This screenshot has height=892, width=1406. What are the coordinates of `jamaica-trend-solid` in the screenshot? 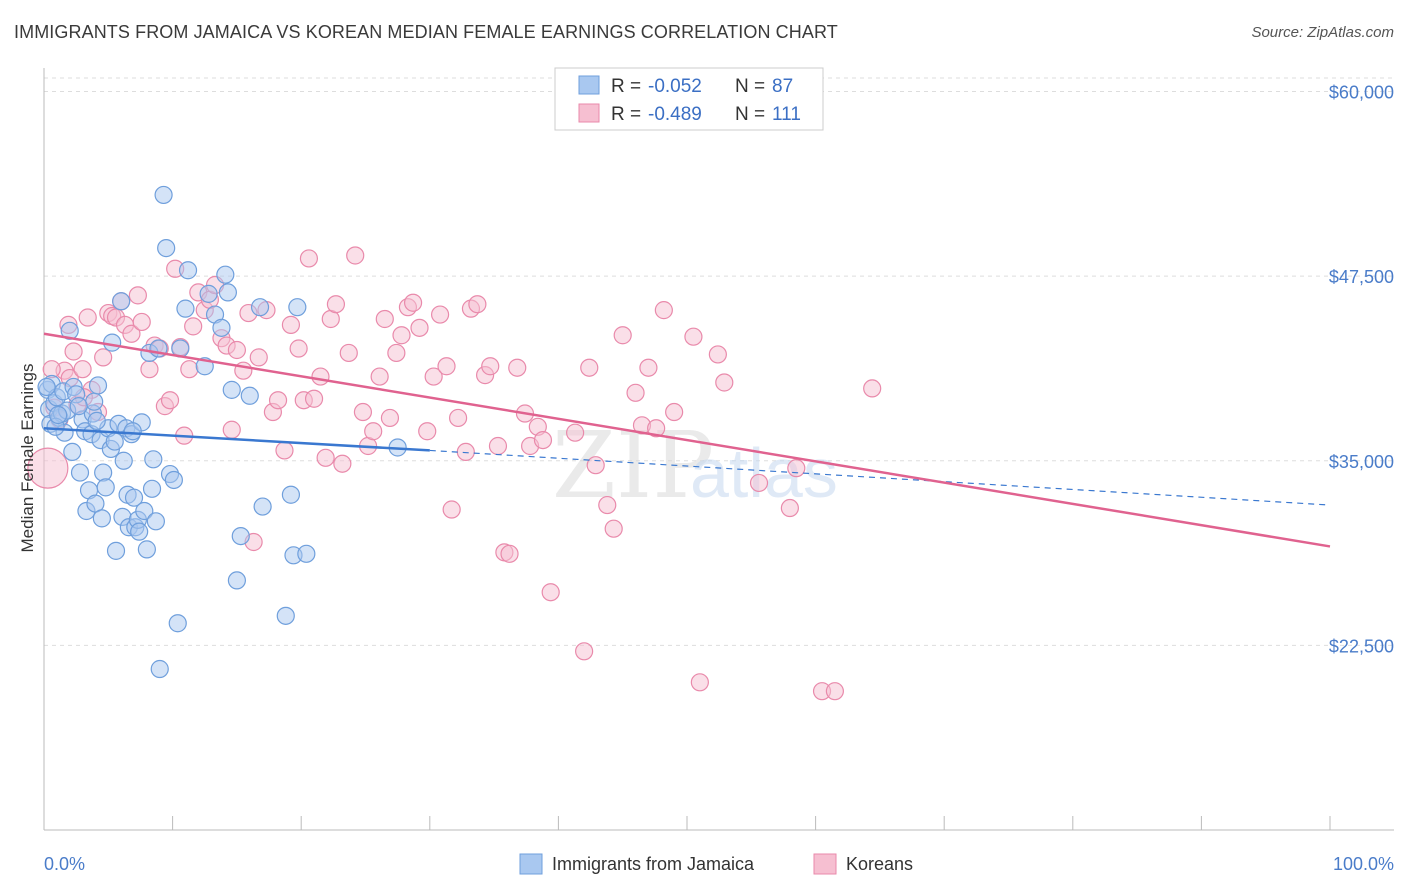 It's located at (236, 439).